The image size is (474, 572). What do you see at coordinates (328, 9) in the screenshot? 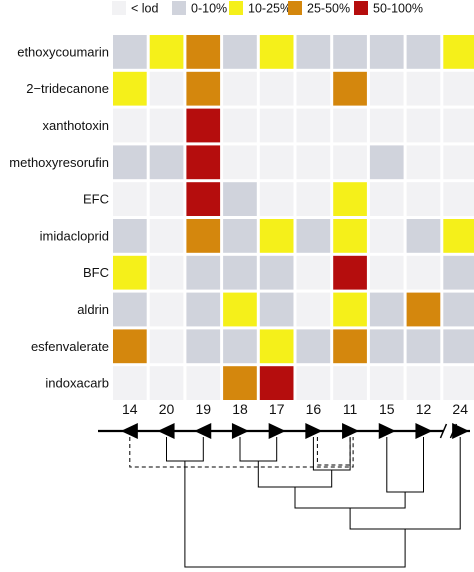
I see `legend-label-c25_50: 25-50%` at bounding box center [328, 9].